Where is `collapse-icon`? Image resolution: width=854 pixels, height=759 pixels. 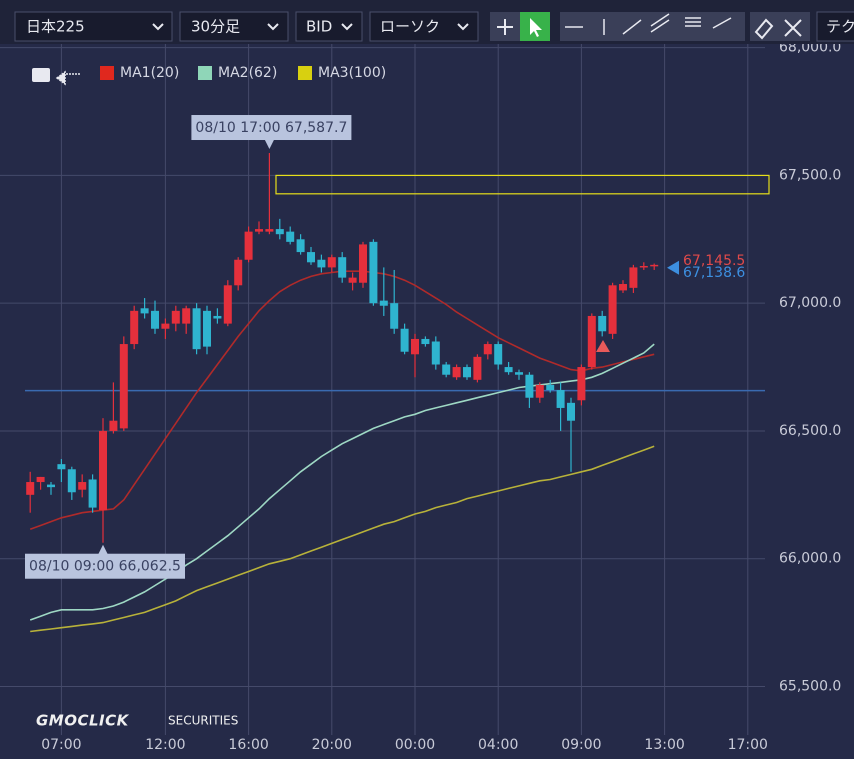
collapse-icon is located at coordinates (67, 78).